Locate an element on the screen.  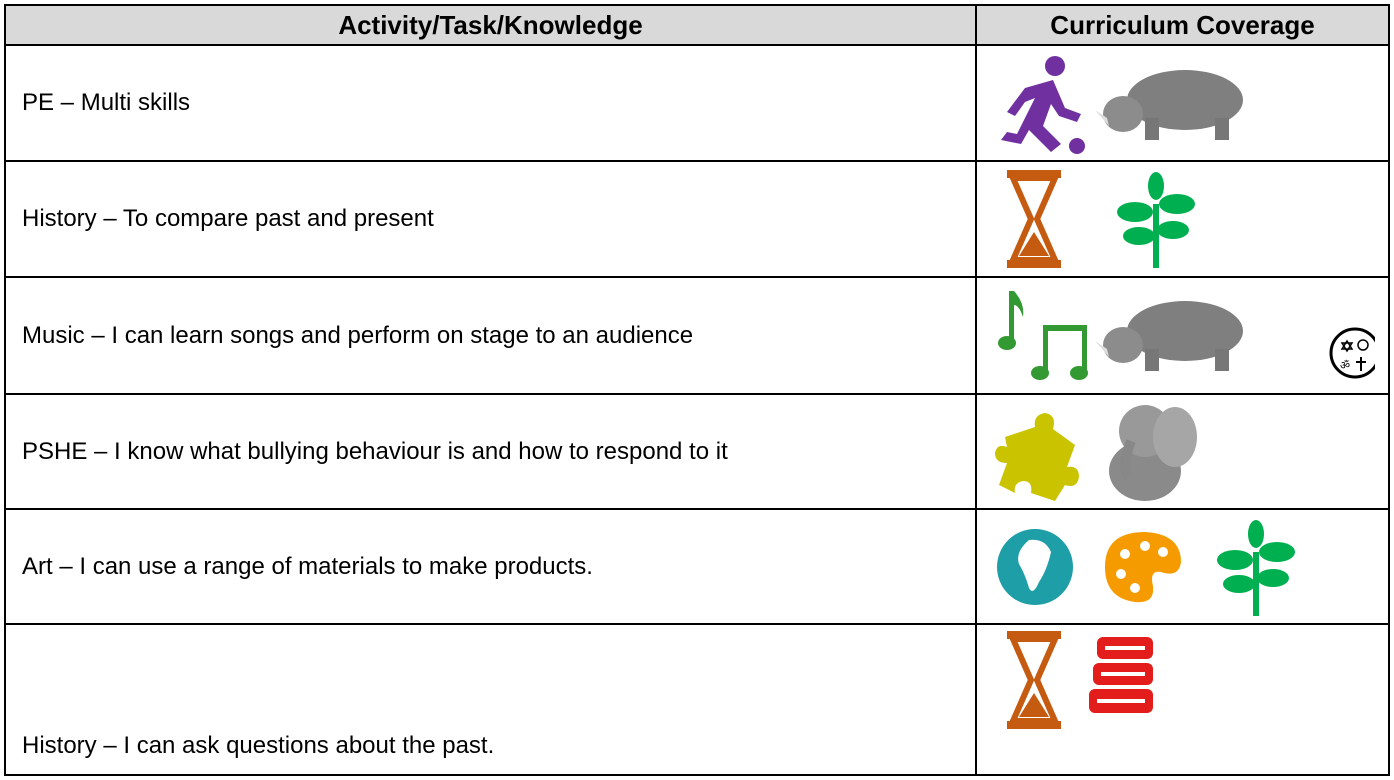
pe-icon is located at coordinates (1043, 105).